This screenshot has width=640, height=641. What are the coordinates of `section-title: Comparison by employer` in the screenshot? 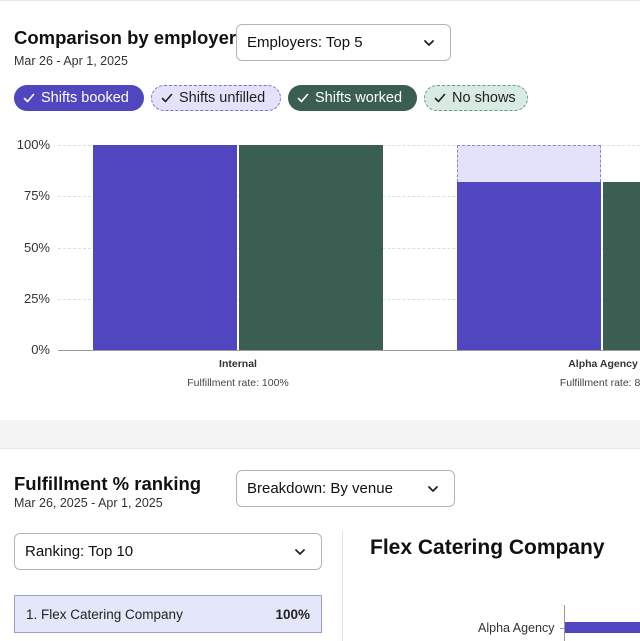 It's located at (125, 37).